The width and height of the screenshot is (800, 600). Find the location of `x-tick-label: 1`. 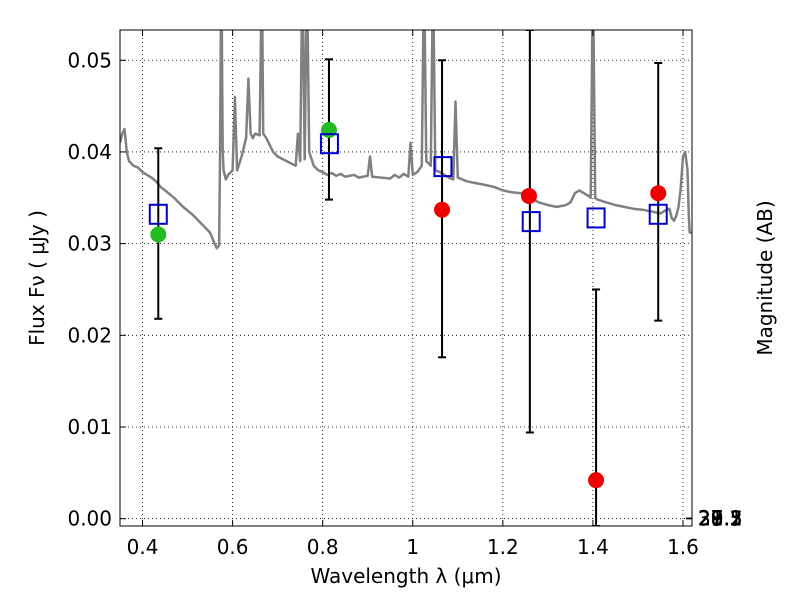

x-tick-label: 1 is located at coordinates (412, 547).